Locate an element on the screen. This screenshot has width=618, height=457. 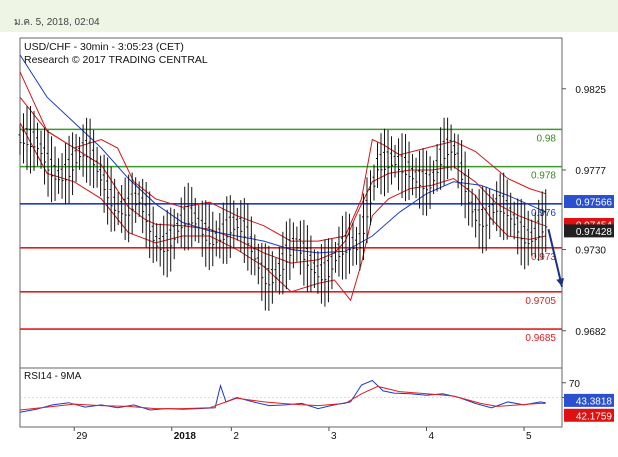
price-axis: 0.9825 0.9777 0.9730 0.9682 is located at coordinates (584, 211).